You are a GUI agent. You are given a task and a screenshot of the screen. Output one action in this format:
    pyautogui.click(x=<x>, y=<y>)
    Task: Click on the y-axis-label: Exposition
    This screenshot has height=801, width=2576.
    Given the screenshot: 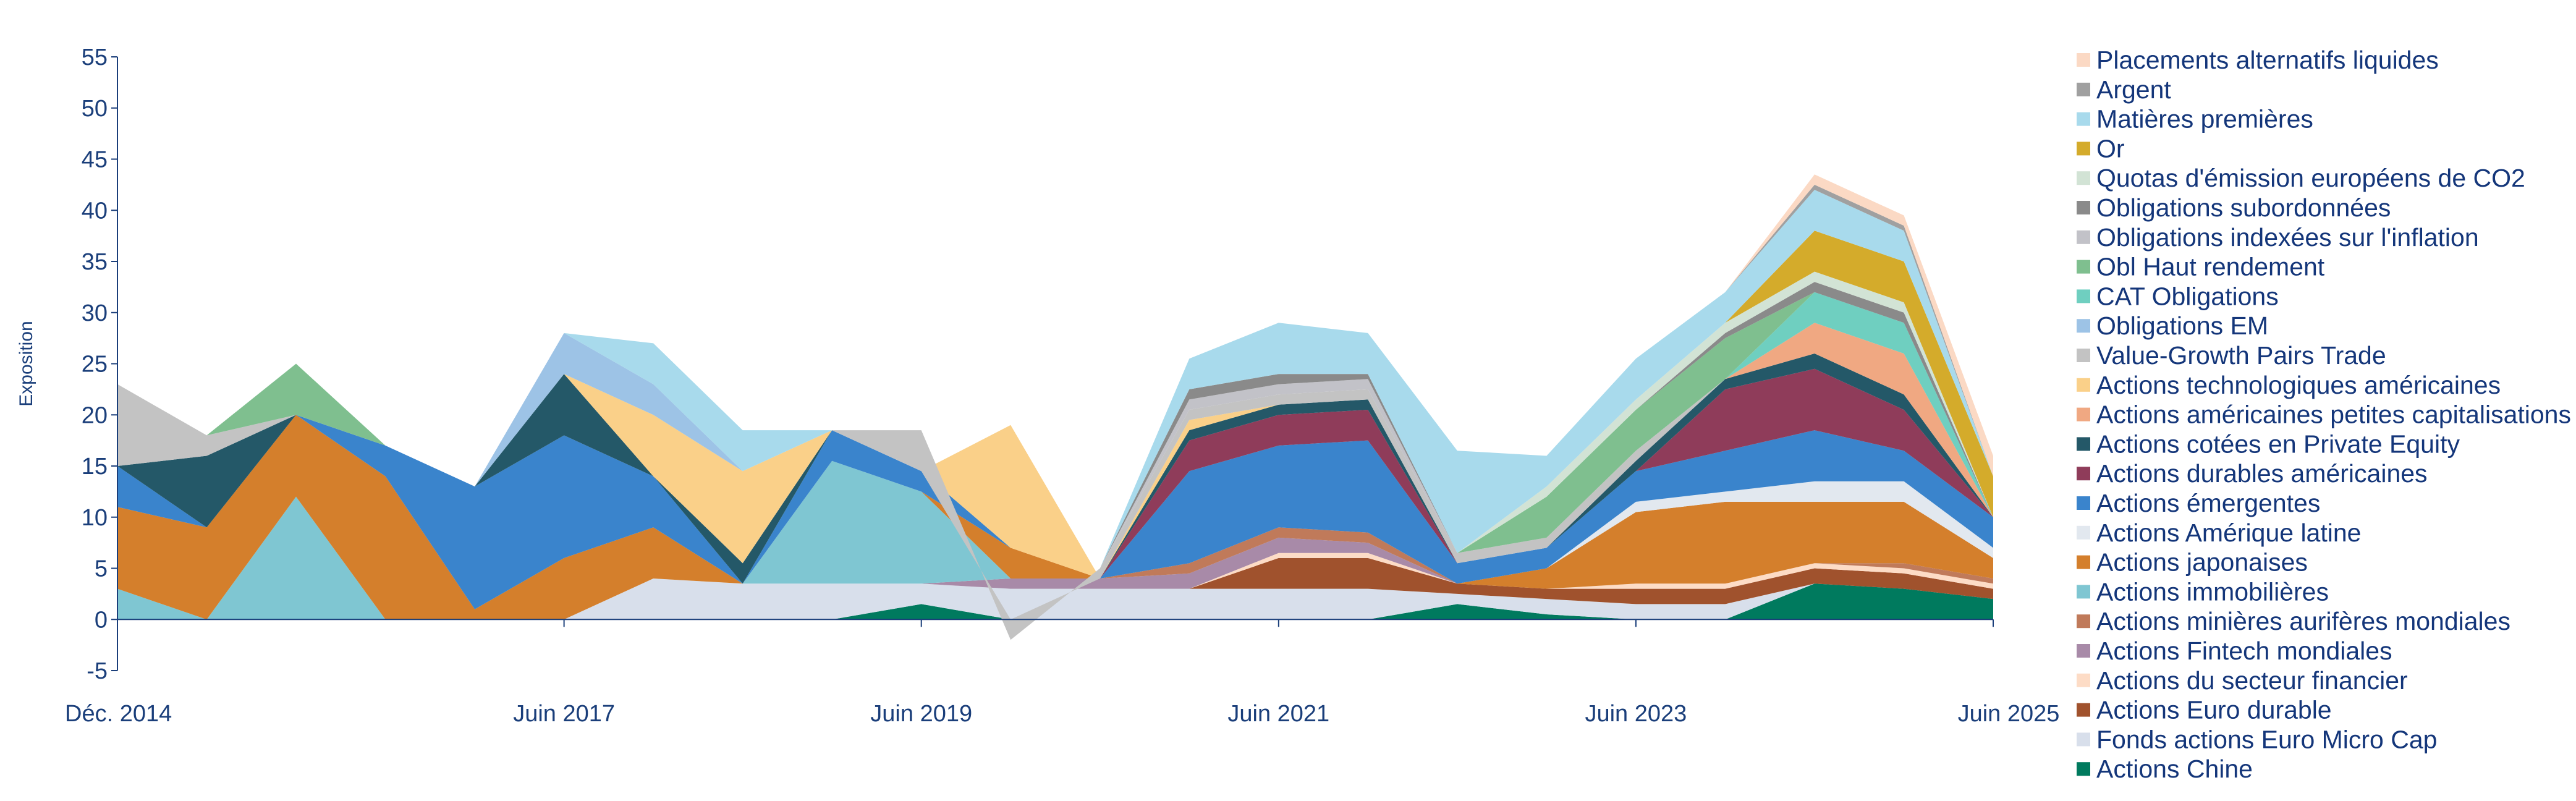 What is the action you would take?
    pyautogui.click(x=26, y=363)
    